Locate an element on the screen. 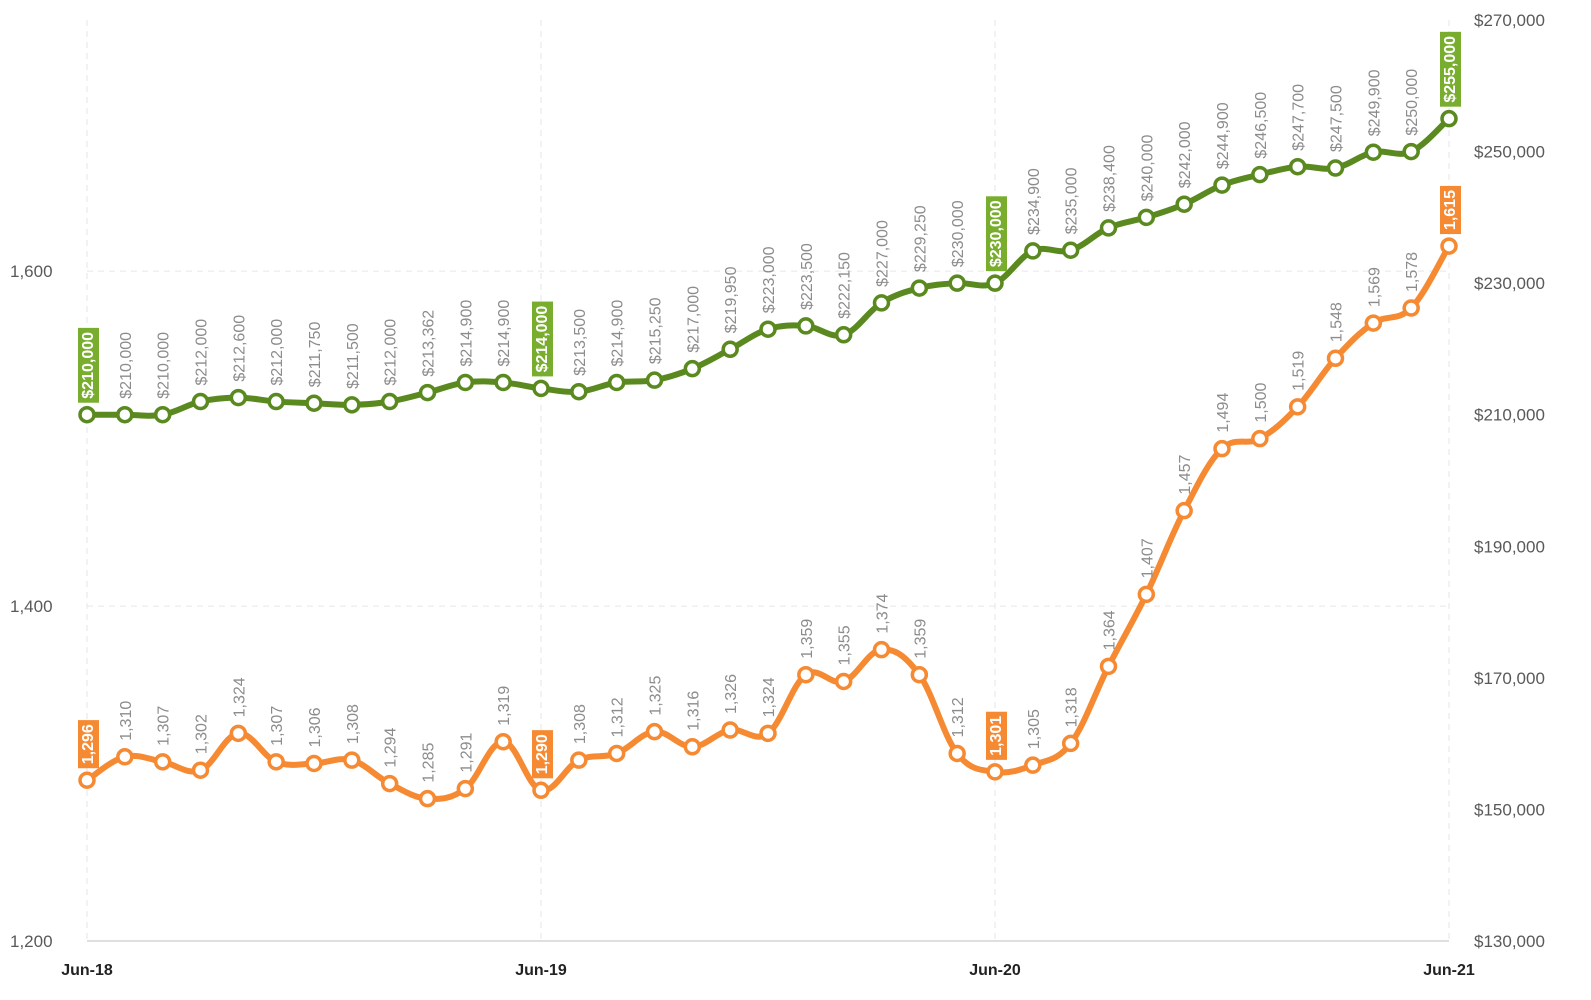  value-label: 1,578 is located at coordinates (1412, 272).